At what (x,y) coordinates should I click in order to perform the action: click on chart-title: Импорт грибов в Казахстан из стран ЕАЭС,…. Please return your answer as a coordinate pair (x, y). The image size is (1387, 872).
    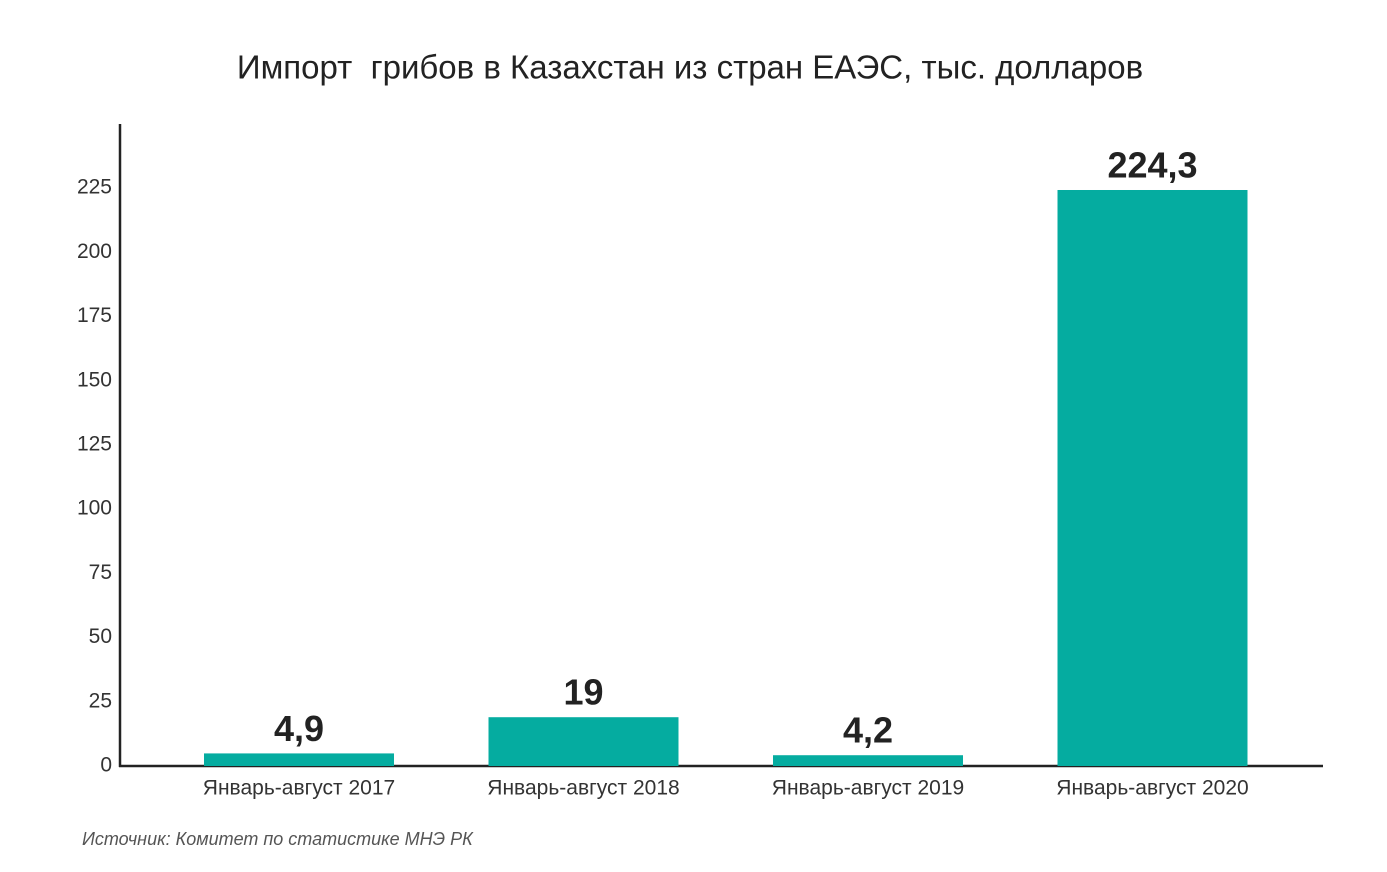
    Looking at the image, I should click on (690, 67).